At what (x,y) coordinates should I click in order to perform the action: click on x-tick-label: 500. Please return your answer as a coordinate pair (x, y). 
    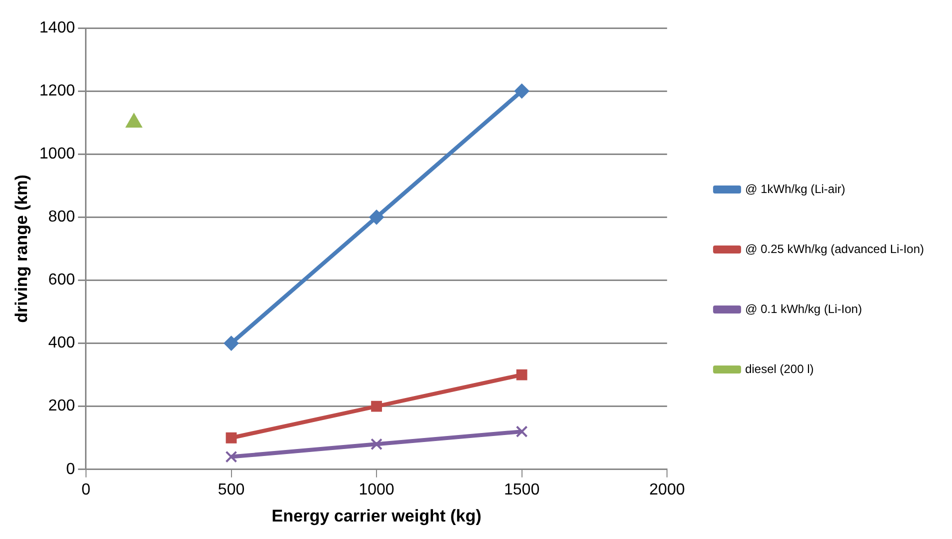
    Looking at the image, I should click on (231, 489).